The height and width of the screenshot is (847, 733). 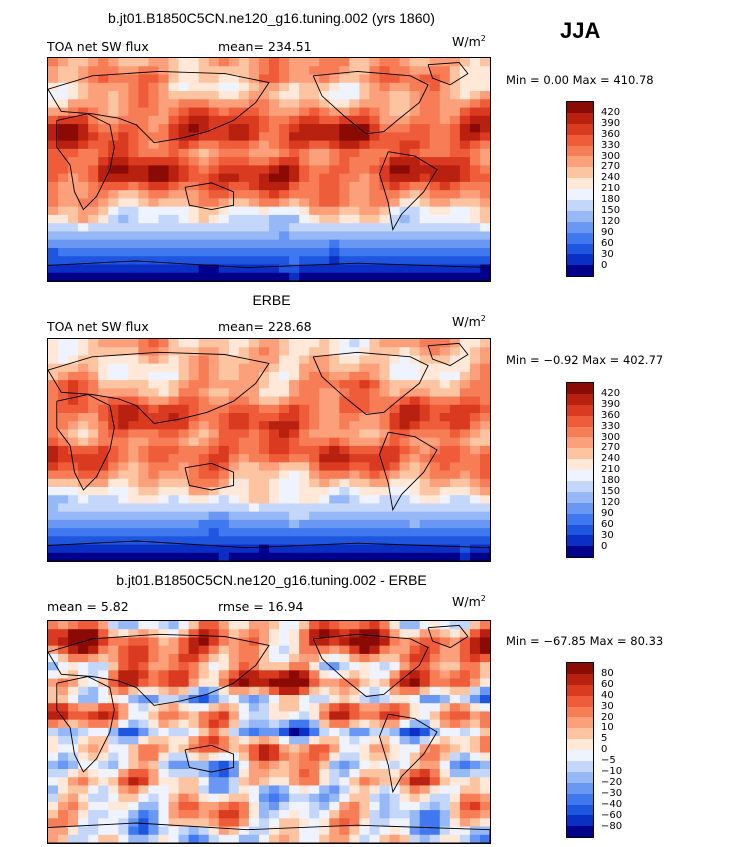 I want to click on colorbar-segment, so click(x=580, y=260).